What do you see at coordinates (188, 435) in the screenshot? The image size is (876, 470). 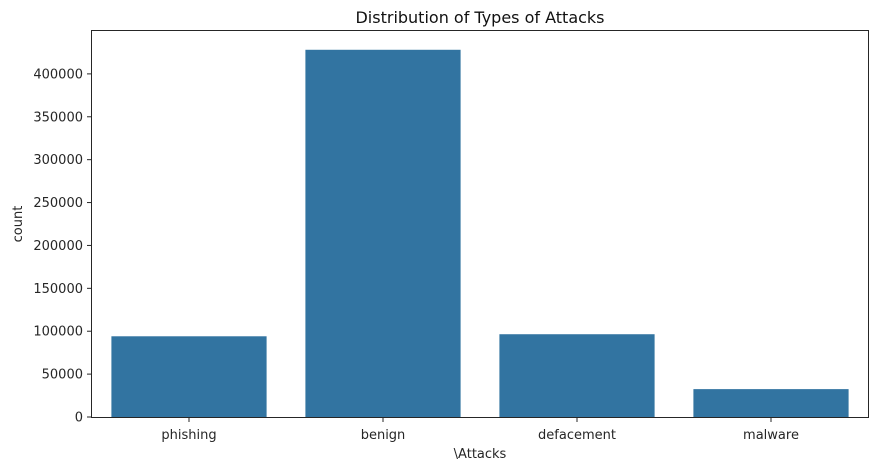 I see `x-tick-label: phishing` at bounding box center [188, 435].